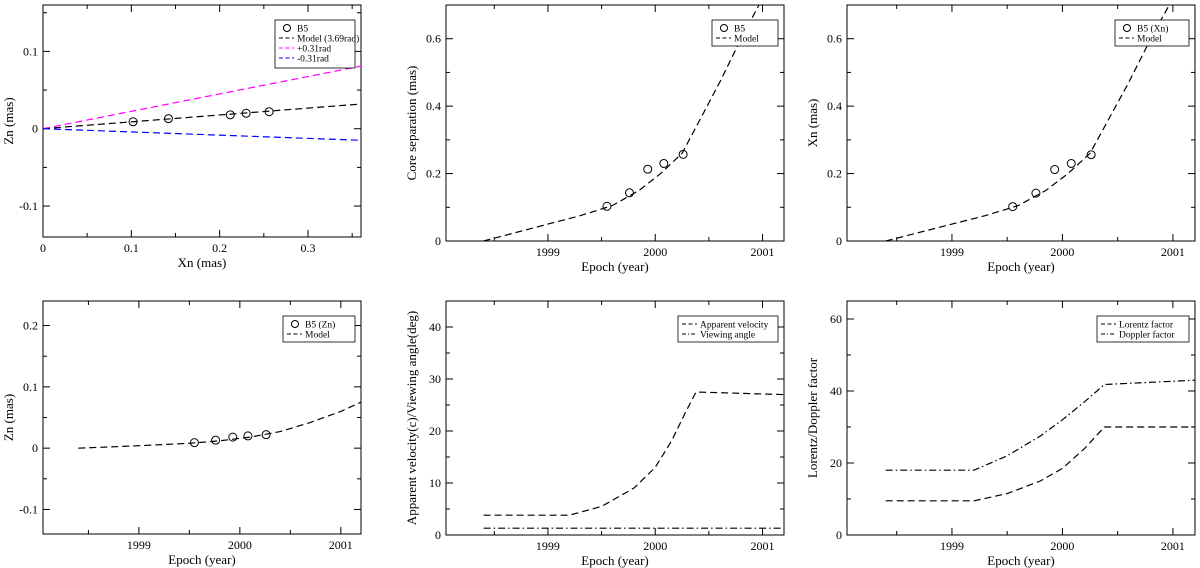 The image size is (1200, 568). I want to click on legend-label: B5, so click(739, 30).